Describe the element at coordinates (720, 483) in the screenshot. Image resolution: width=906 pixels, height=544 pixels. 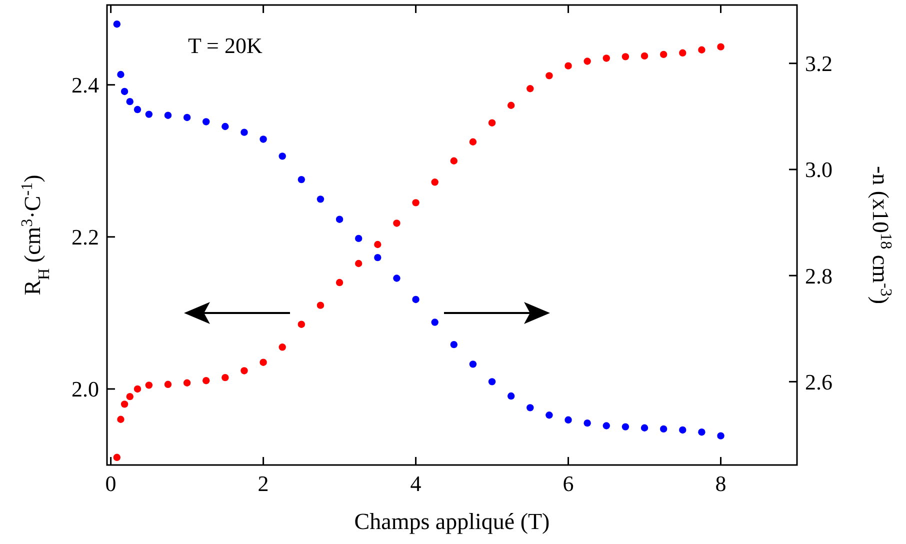
I see `x-tick-label: 8` at that location.